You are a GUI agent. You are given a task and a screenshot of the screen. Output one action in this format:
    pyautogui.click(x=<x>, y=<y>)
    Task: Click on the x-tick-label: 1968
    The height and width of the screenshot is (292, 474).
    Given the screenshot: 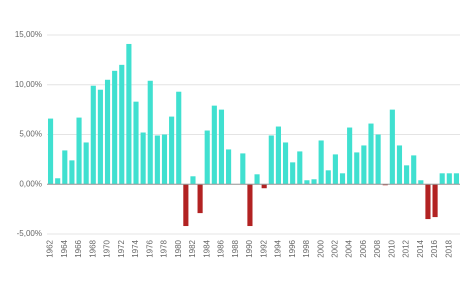 What is the action you would take?
    pyautogui.click(x=92, y=248)
    